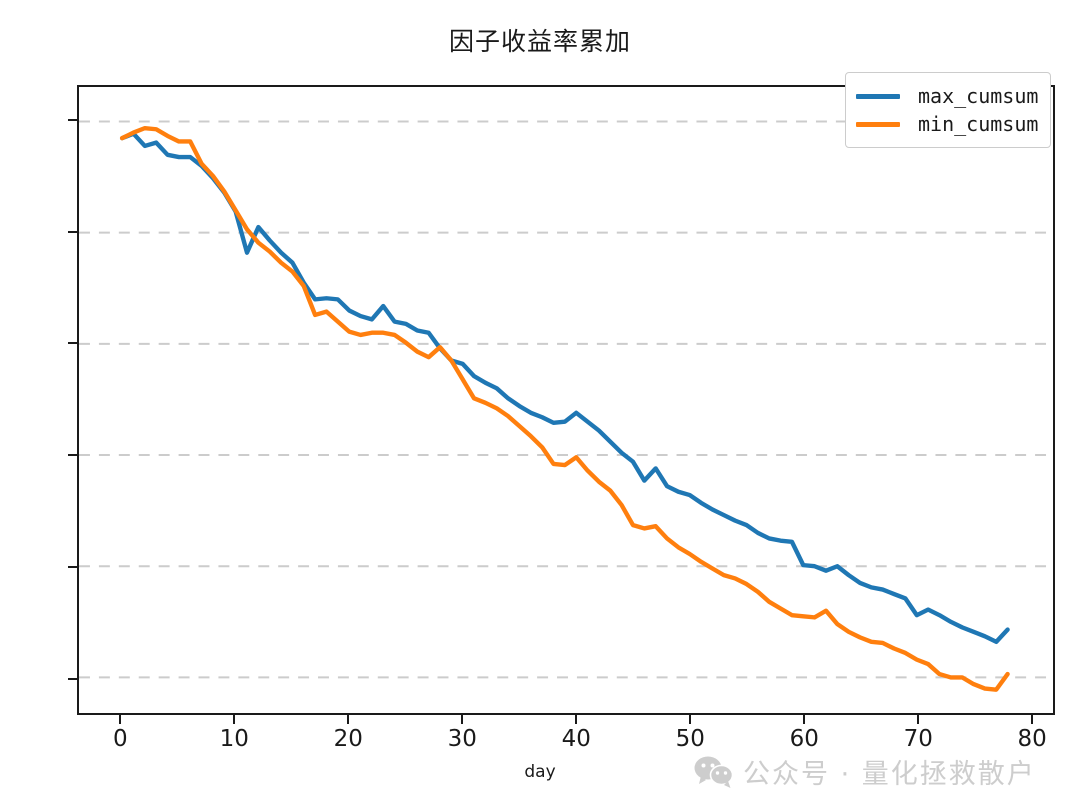 Image resolution: width=1080 pixels, height=810 pixels. What do you see at coordinates (120, 739) in the screenshot?
I see `x-tick-label-0: 0` at bounding box center [120, 739].